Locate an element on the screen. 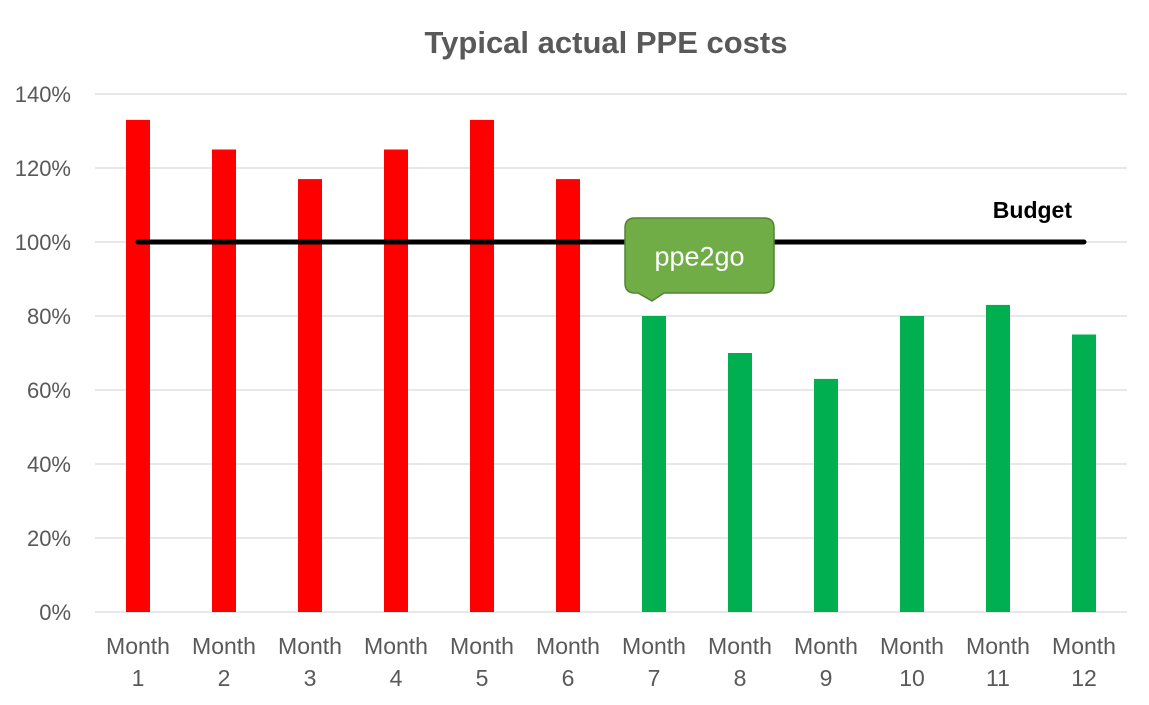 This screenshot has height=705, width=1149. callout-bubble is located at coordinates (699, 259).